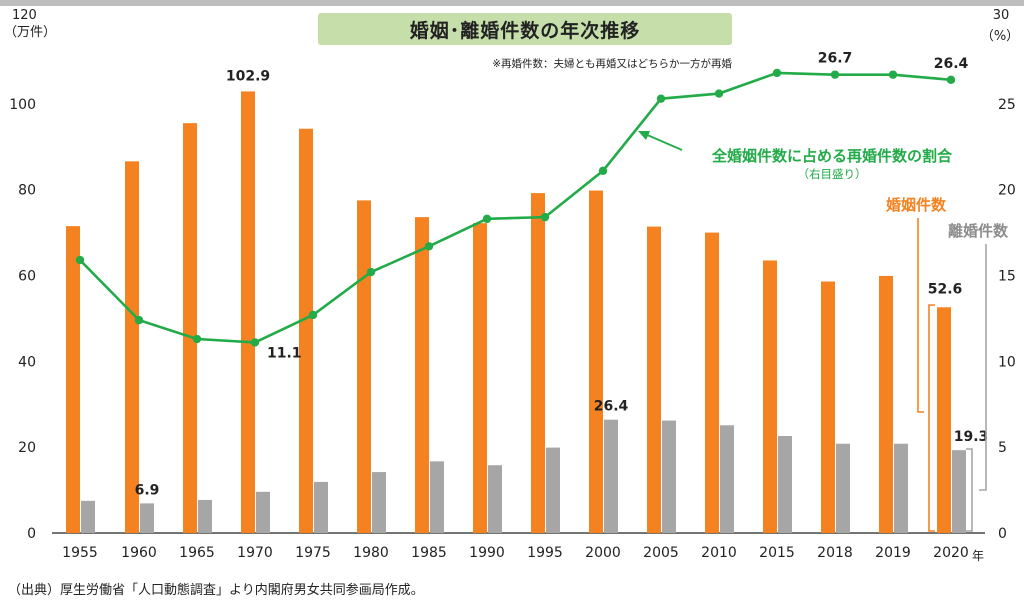 This screenshot has width=1024, height=604. I want to click on y-right-tick-label: 25, so click(1007, 105).